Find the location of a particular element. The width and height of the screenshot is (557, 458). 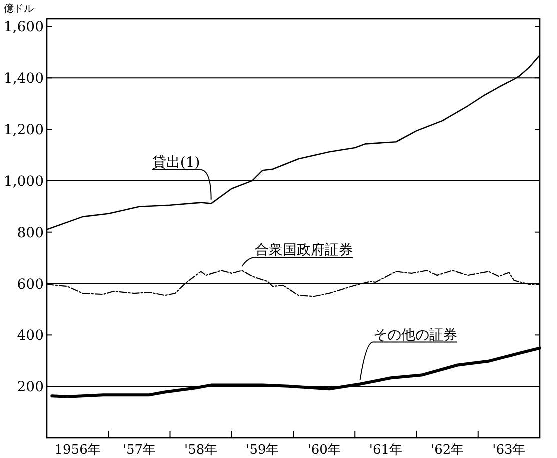

x-tick-label: '62年 is located at coordinates (447, 450).